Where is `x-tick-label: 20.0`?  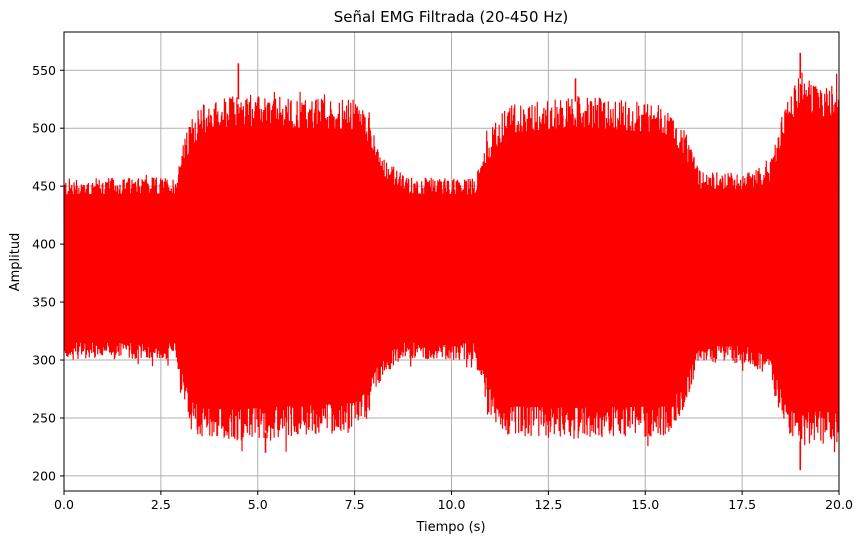
x-tick-label: 20.0 is located at coordinates (839, 504).